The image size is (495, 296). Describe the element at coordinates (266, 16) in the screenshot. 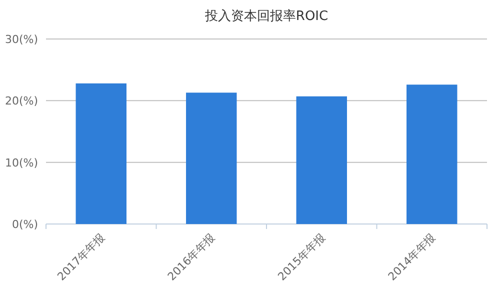

I see `chart-title: 投入资本回报率ROIC` at that location.